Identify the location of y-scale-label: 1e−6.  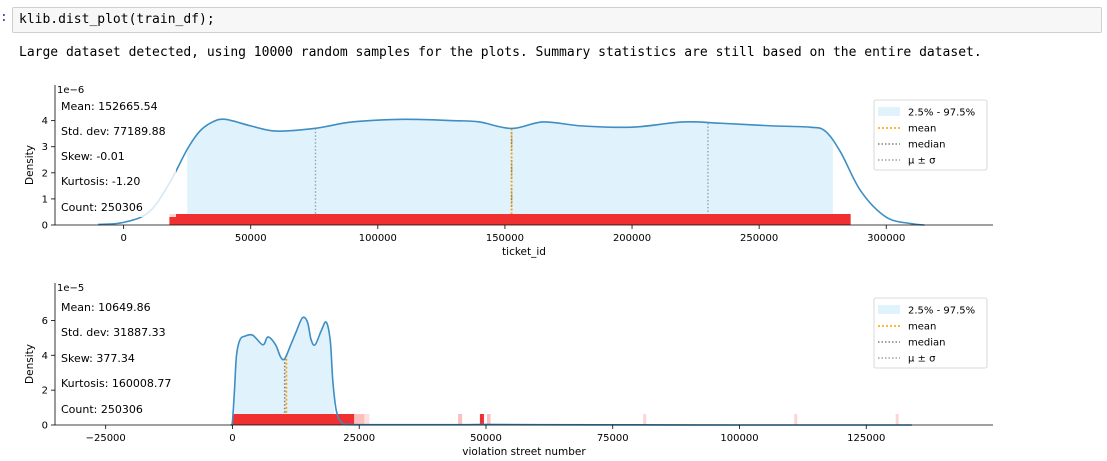
(70, 90).